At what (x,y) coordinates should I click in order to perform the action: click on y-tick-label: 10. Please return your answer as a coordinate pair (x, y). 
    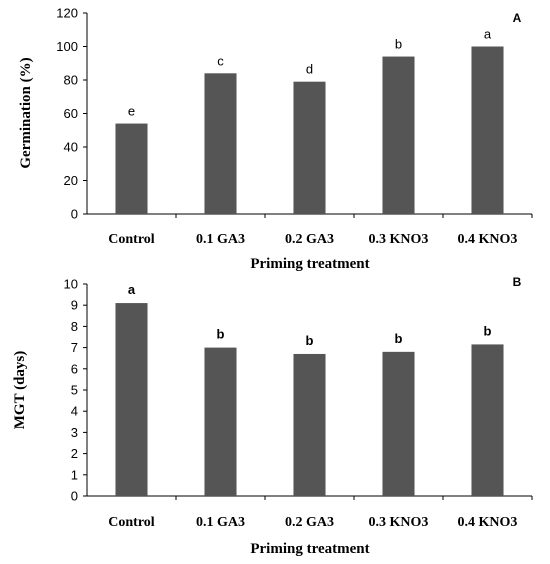
    Looking at the image, I should click on (71, 284).